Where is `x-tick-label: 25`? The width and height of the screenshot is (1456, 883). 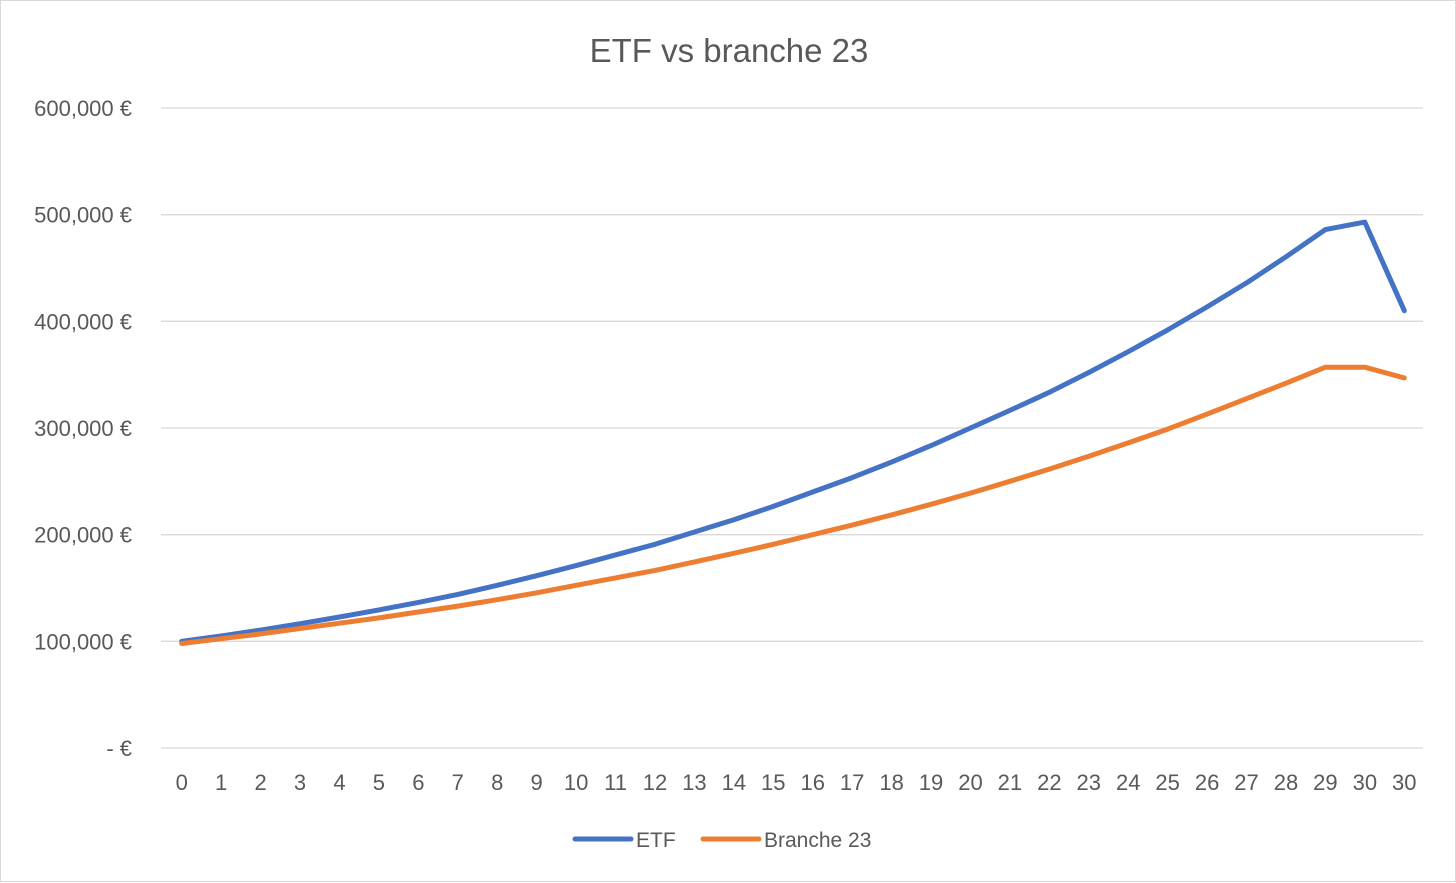 x-tick-label: 25 is located at coordinates (1167, 782).